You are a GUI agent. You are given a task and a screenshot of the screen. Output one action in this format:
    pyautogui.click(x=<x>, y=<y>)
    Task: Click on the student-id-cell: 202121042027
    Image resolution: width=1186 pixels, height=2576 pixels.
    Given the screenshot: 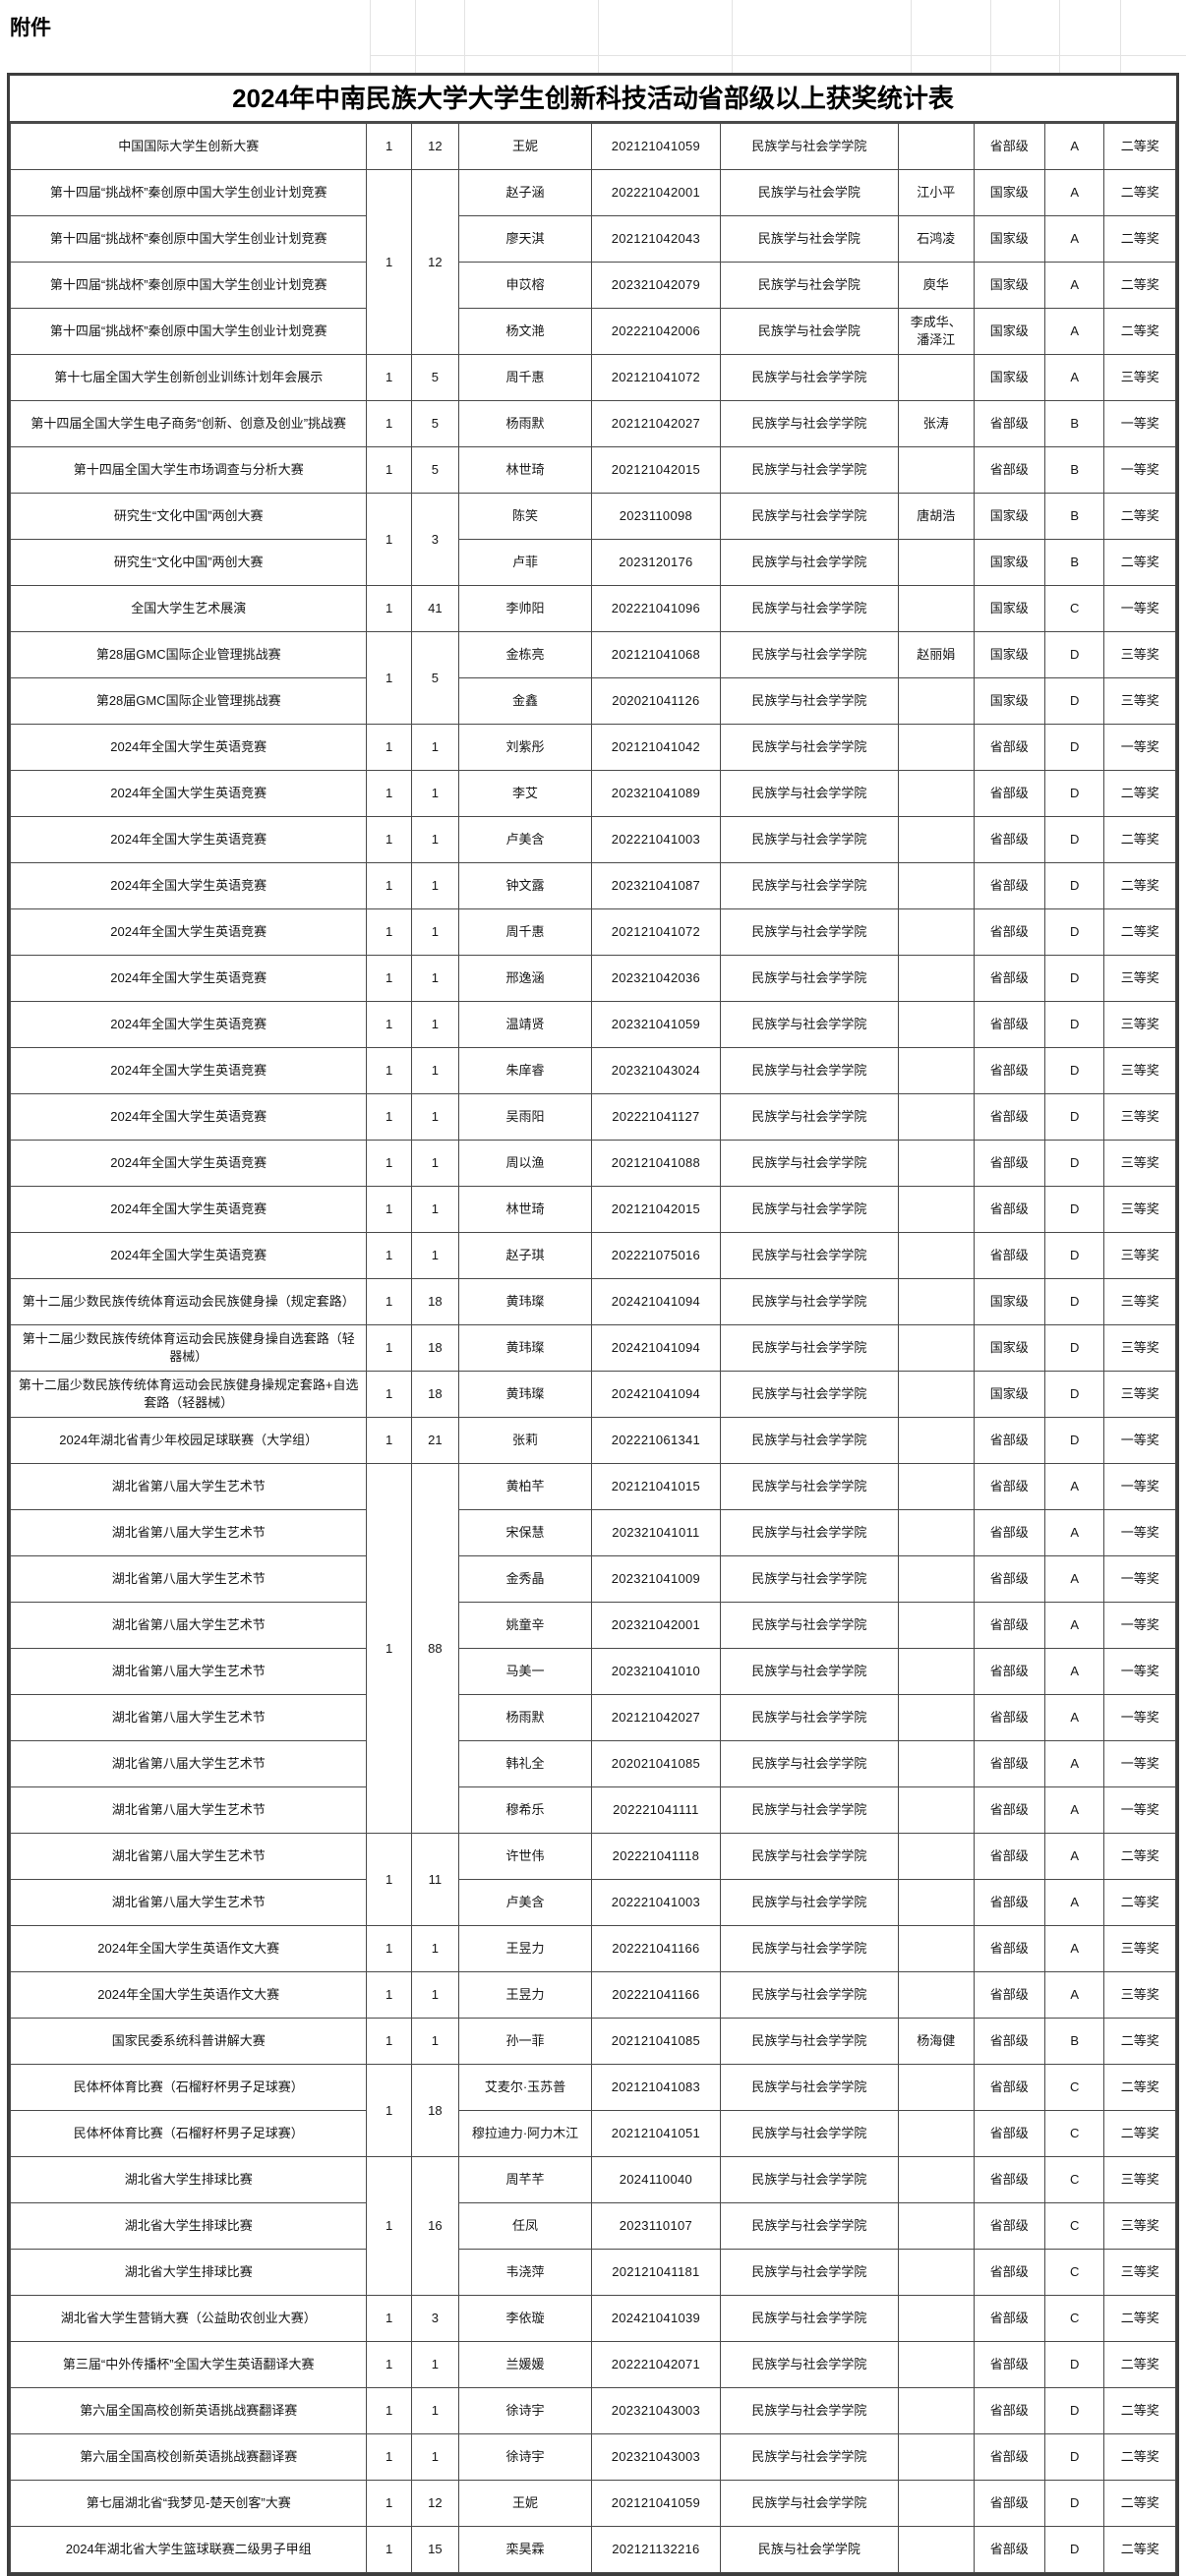 What is the action you would take?
    pyautogui.click(x=655, y=423)
    